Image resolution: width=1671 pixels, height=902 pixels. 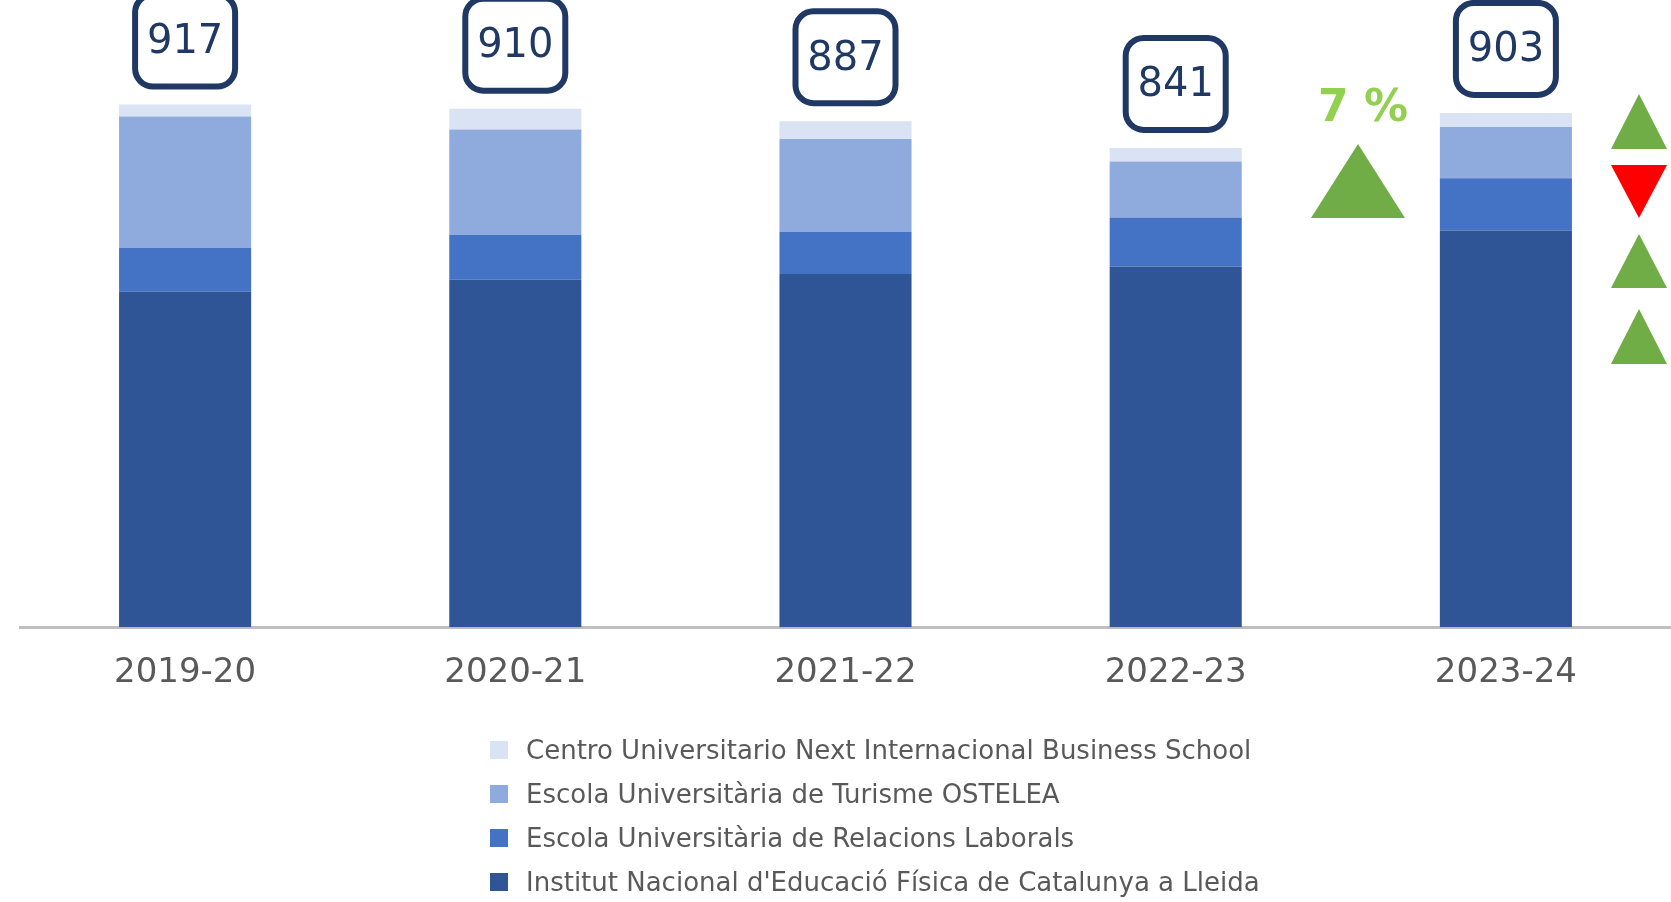 I want to click on annotation: 917, so click(x=185, y=38).